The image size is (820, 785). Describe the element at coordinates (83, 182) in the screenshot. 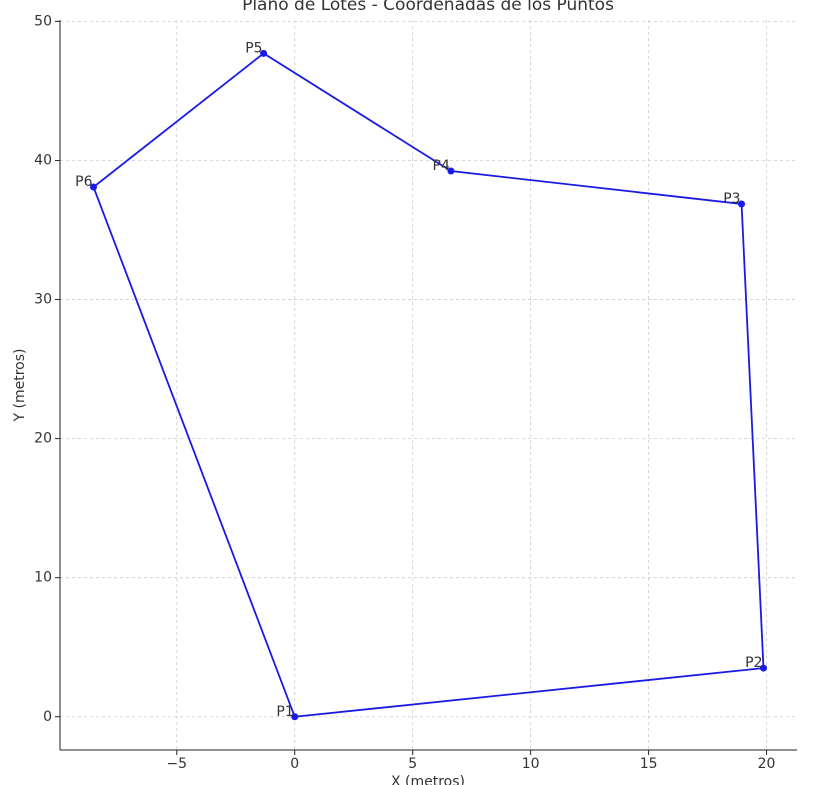

I see `point-label: P6` at that location.